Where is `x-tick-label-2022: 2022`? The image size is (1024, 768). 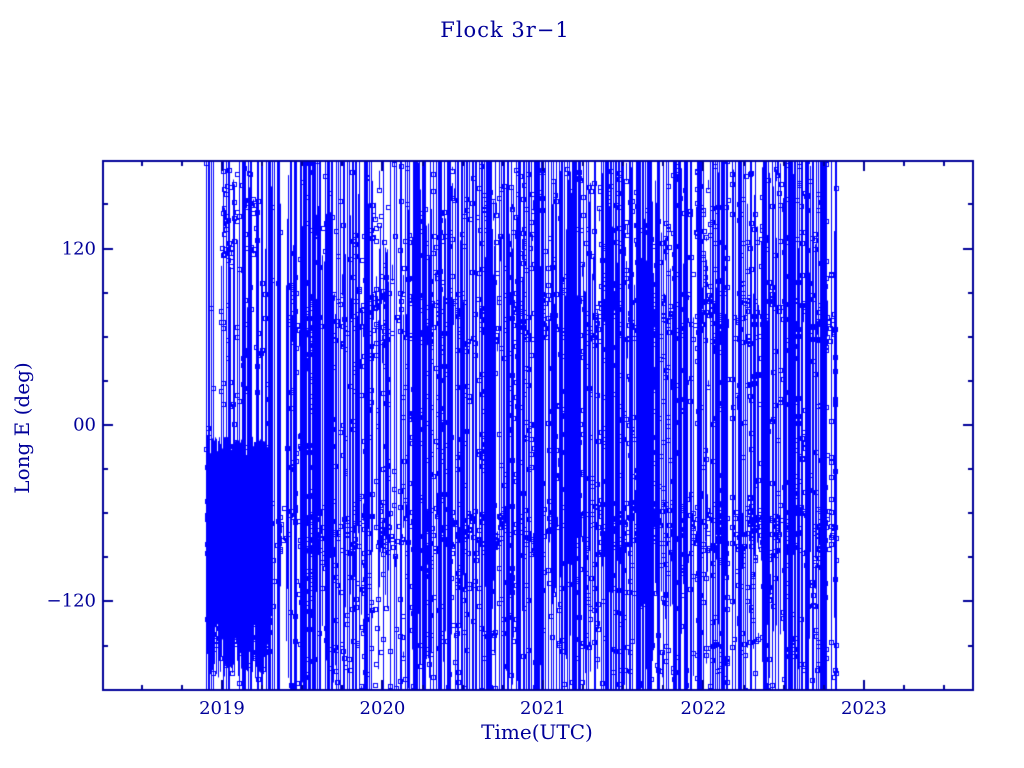 x-tick-label-2022: 2022 is located at coordinates (703, 708).